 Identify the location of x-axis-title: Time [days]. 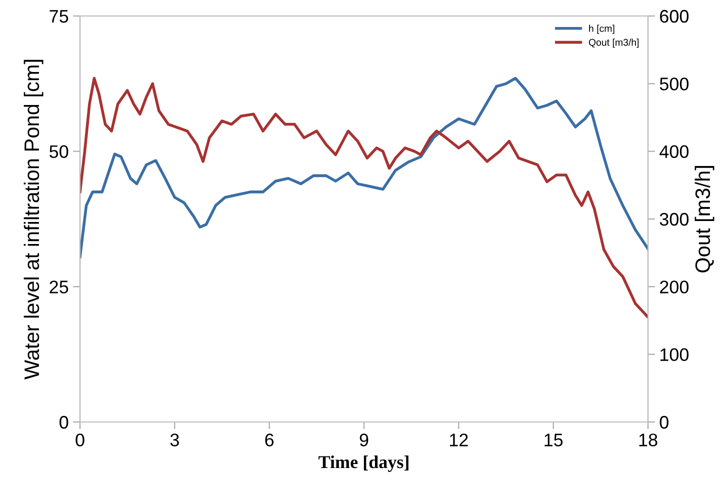
(363, 464).